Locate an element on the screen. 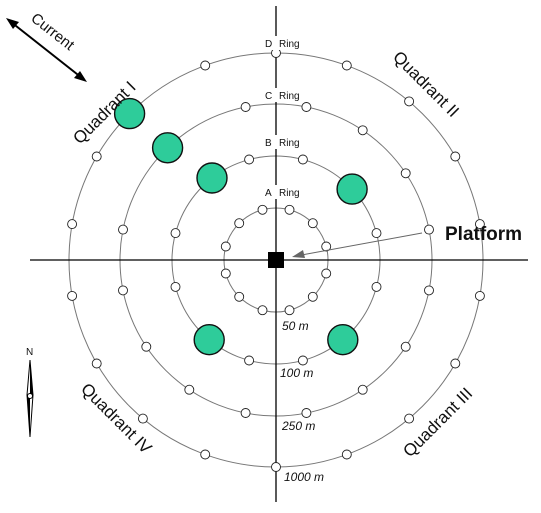  distance-labels: 50 m 100 m 250 m 1000 m is located at coordinates (302, 401).